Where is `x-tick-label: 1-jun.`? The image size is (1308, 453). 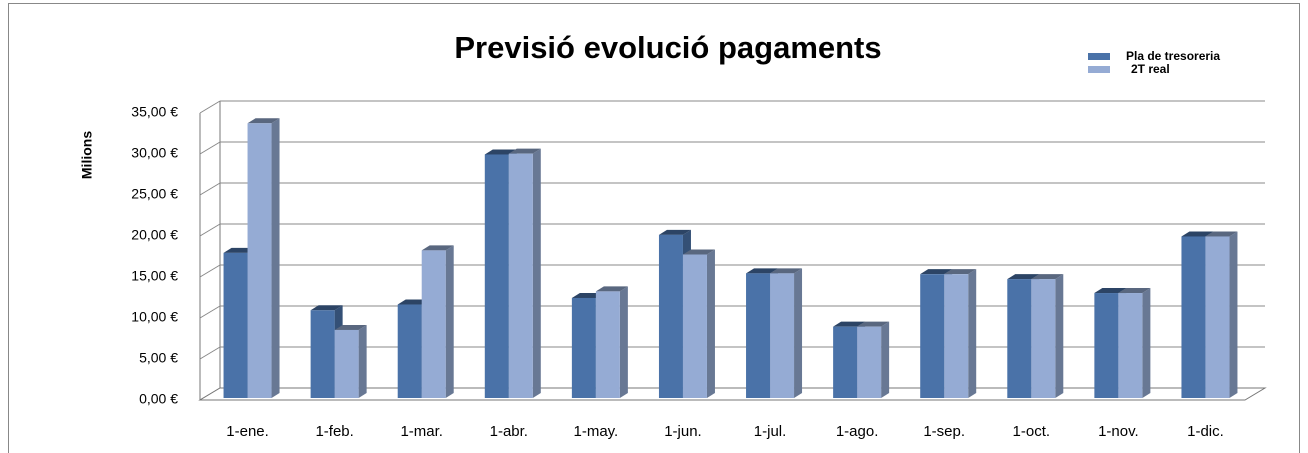 x-tick-label: 1-jun. is located at coordinates (683, 431).